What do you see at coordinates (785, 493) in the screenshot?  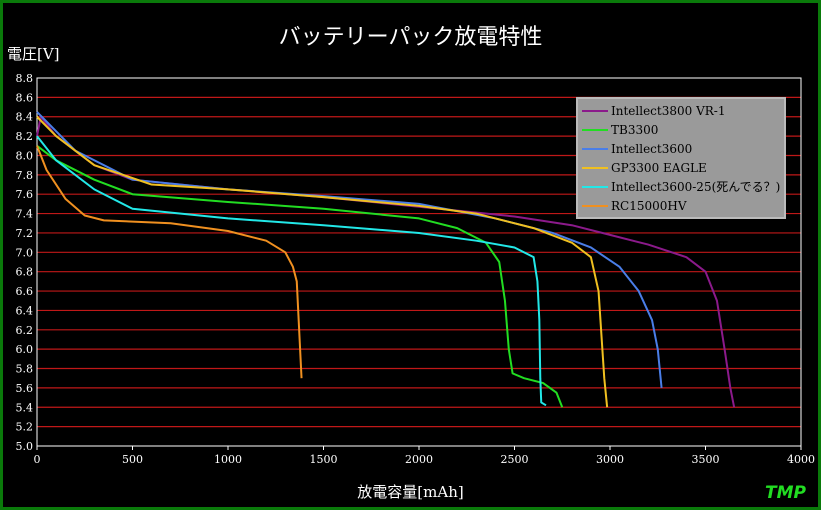 I see `logo: TMP` at bounding box center [785, 493].